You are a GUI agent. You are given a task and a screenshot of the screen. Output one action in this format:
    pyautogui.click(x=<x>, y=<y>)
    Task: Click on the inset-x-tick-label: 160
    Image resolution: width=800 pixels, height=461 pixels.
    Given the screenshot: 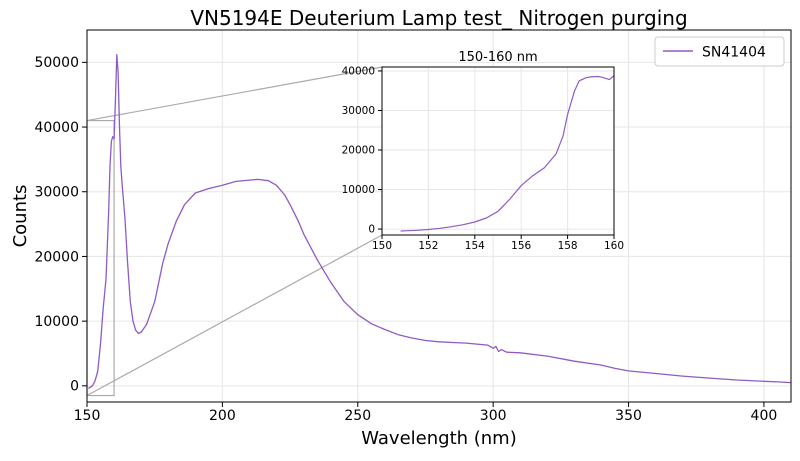 What is the action you would take?
    pyautogui.click(x=614, y=246)
    